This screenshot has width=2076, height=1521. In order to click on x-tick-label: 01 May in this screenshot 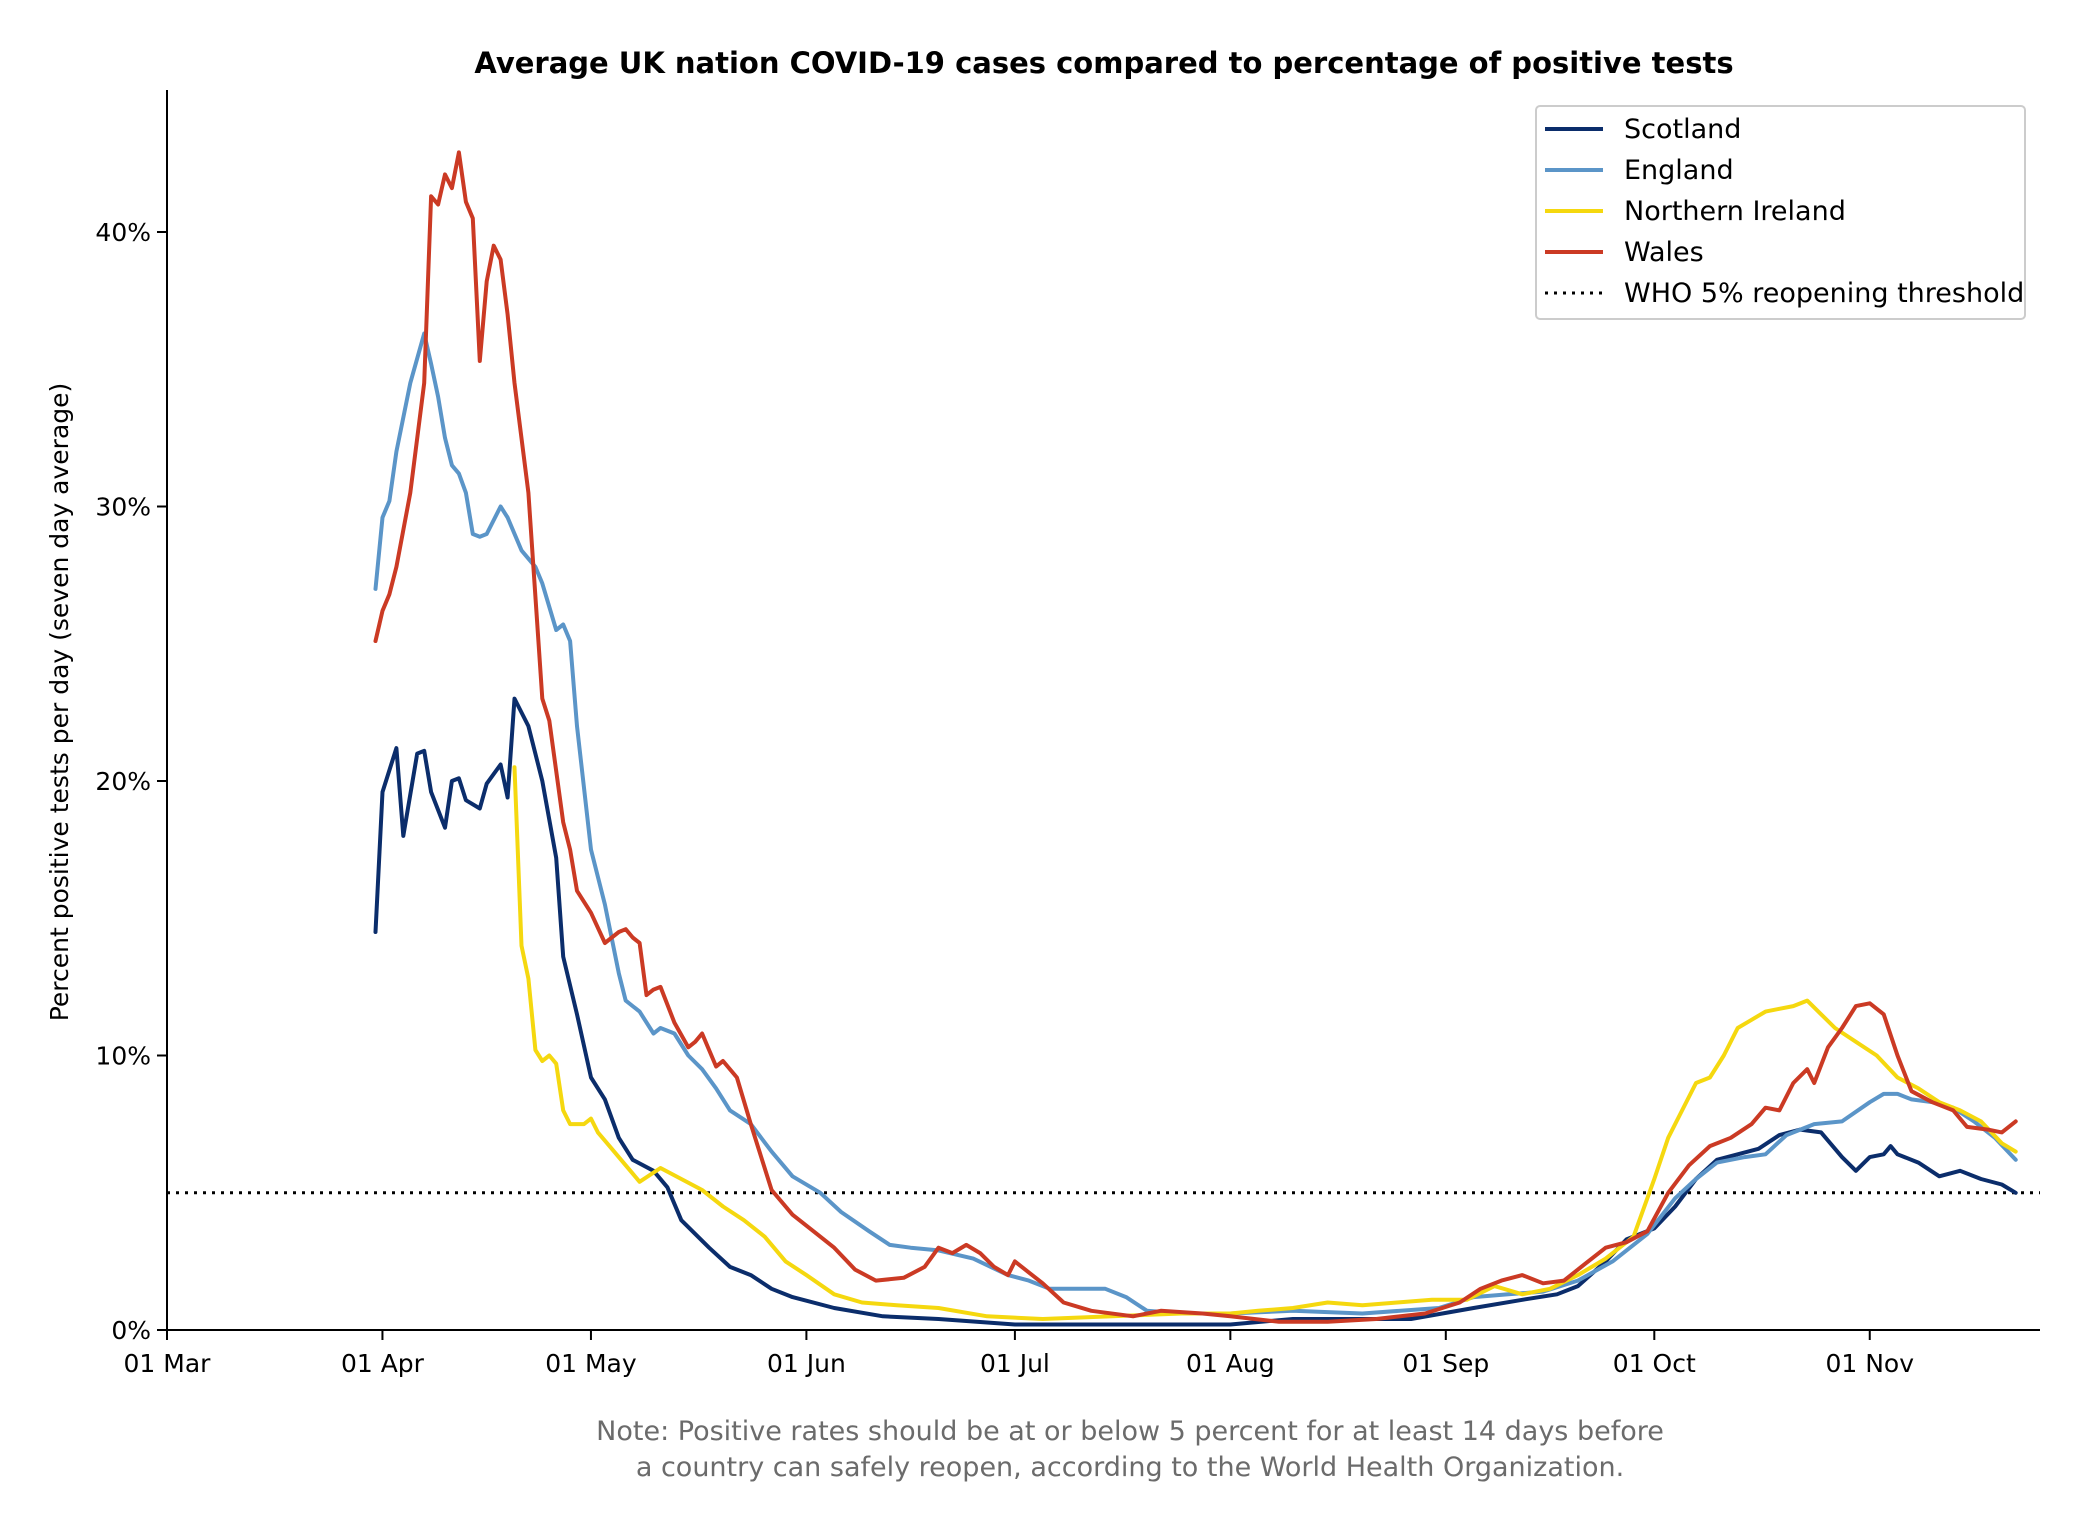, I will do `click(591, 1363)`.